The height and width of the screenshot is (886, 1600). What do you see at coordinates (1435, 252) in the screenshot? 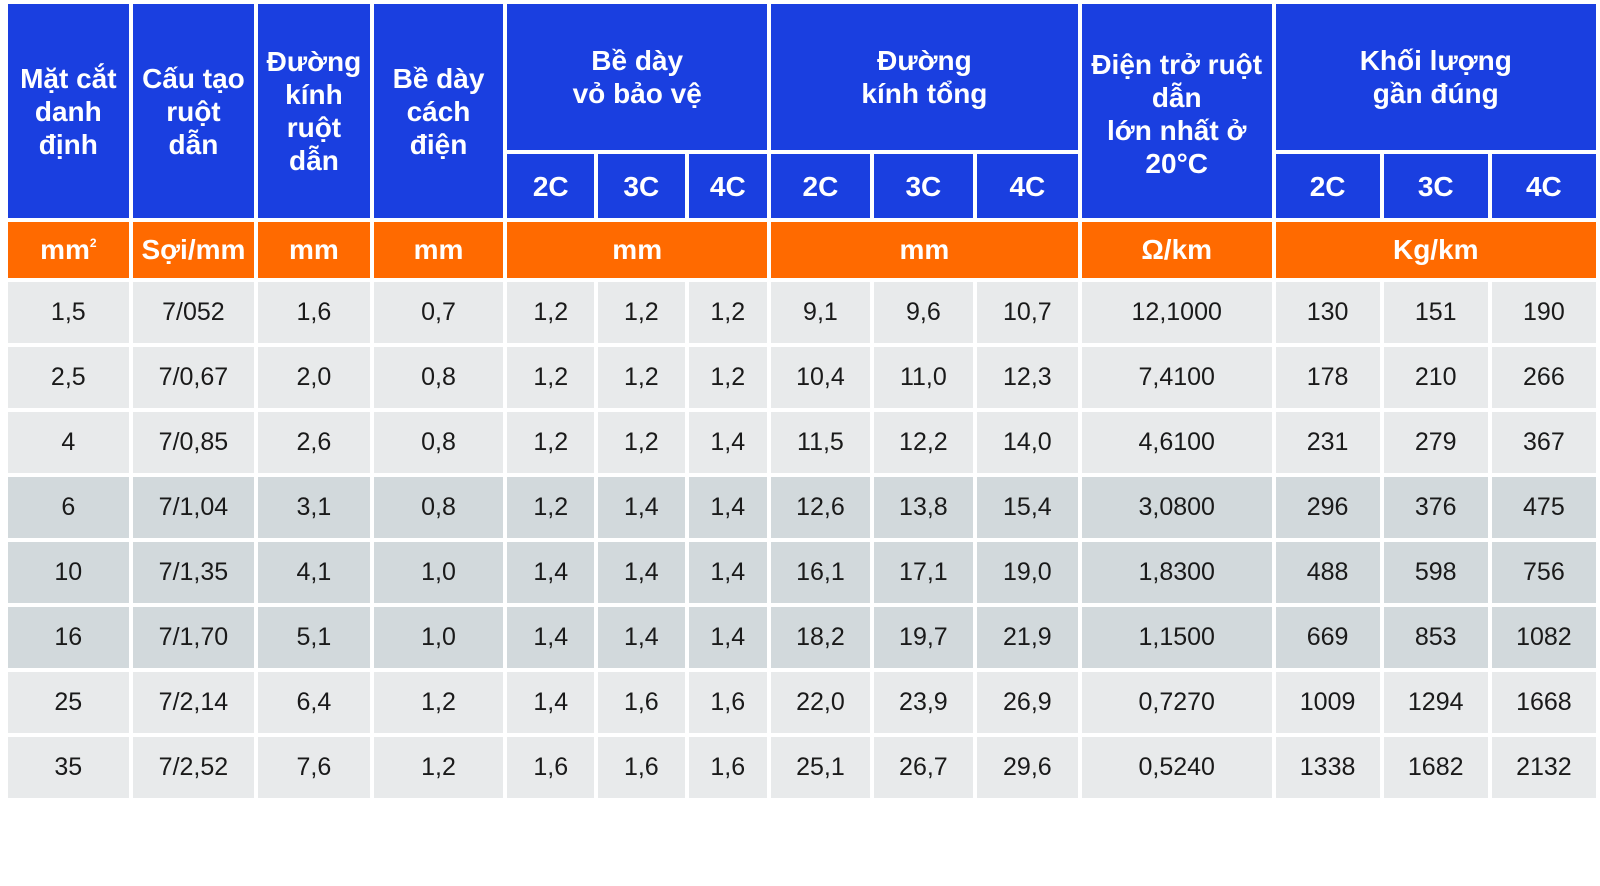
I see `unit-approx-weight: Kg/km` at bounding box center [1435, 252].